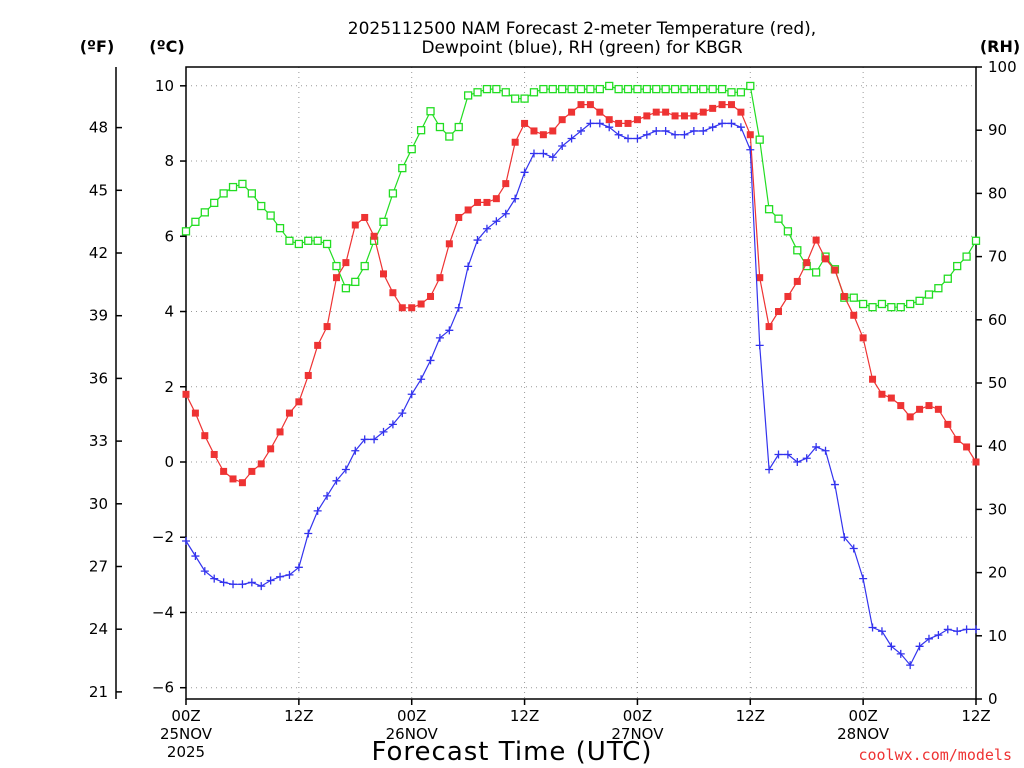 This screenshot has width=1024, height=768. What do you see at coordinates (169, 387) in the screenshot?
I see `celsius-tick-label: 2` at bounding box center [169, 387].